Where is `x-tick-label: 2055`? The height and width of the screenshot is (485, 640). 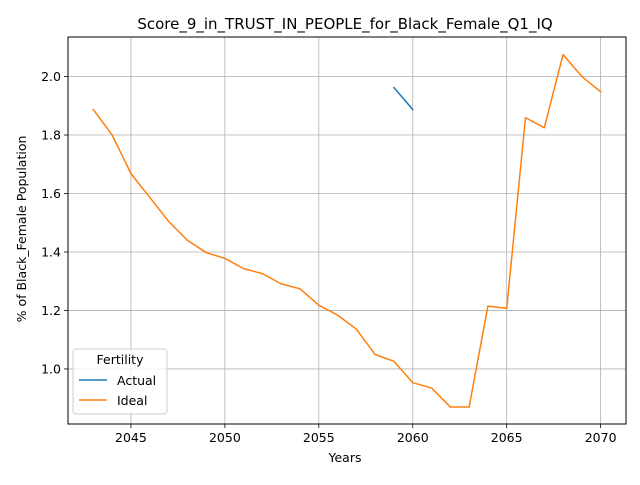 x-tick-label: 2055 is located at coordinates (319, 437).